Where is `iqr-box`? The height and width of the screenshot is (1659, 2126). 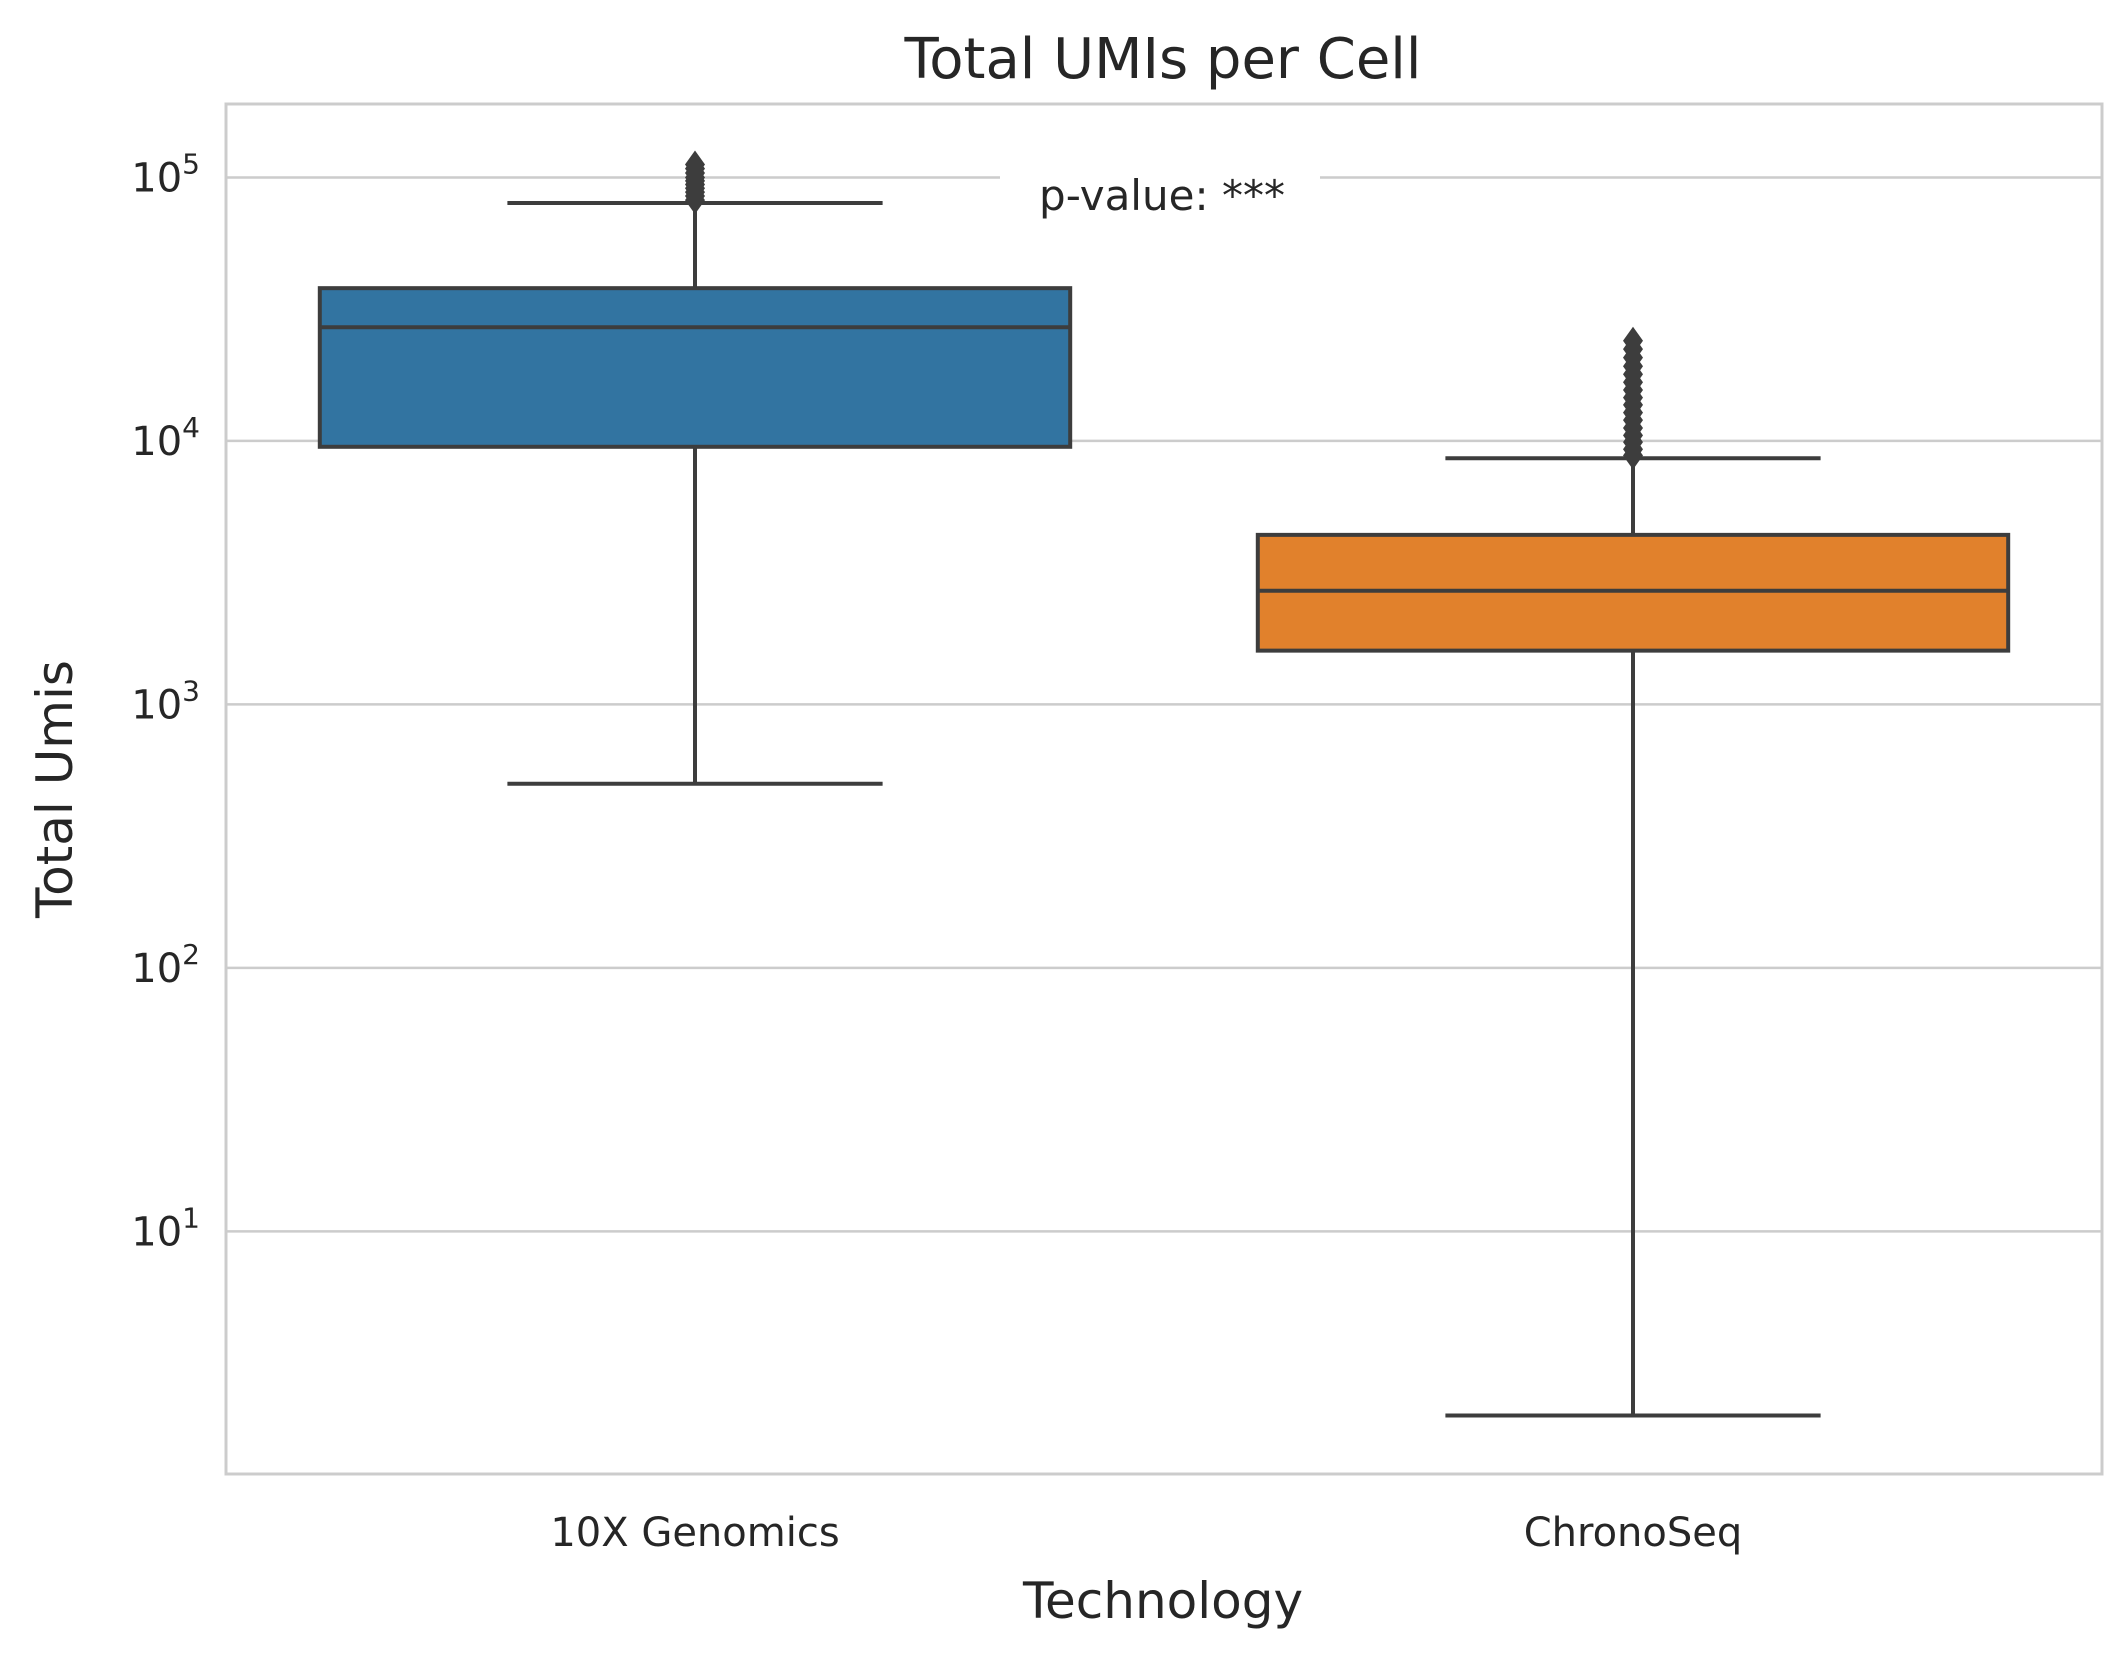
iqr-box is located at coordinates (695, 367).